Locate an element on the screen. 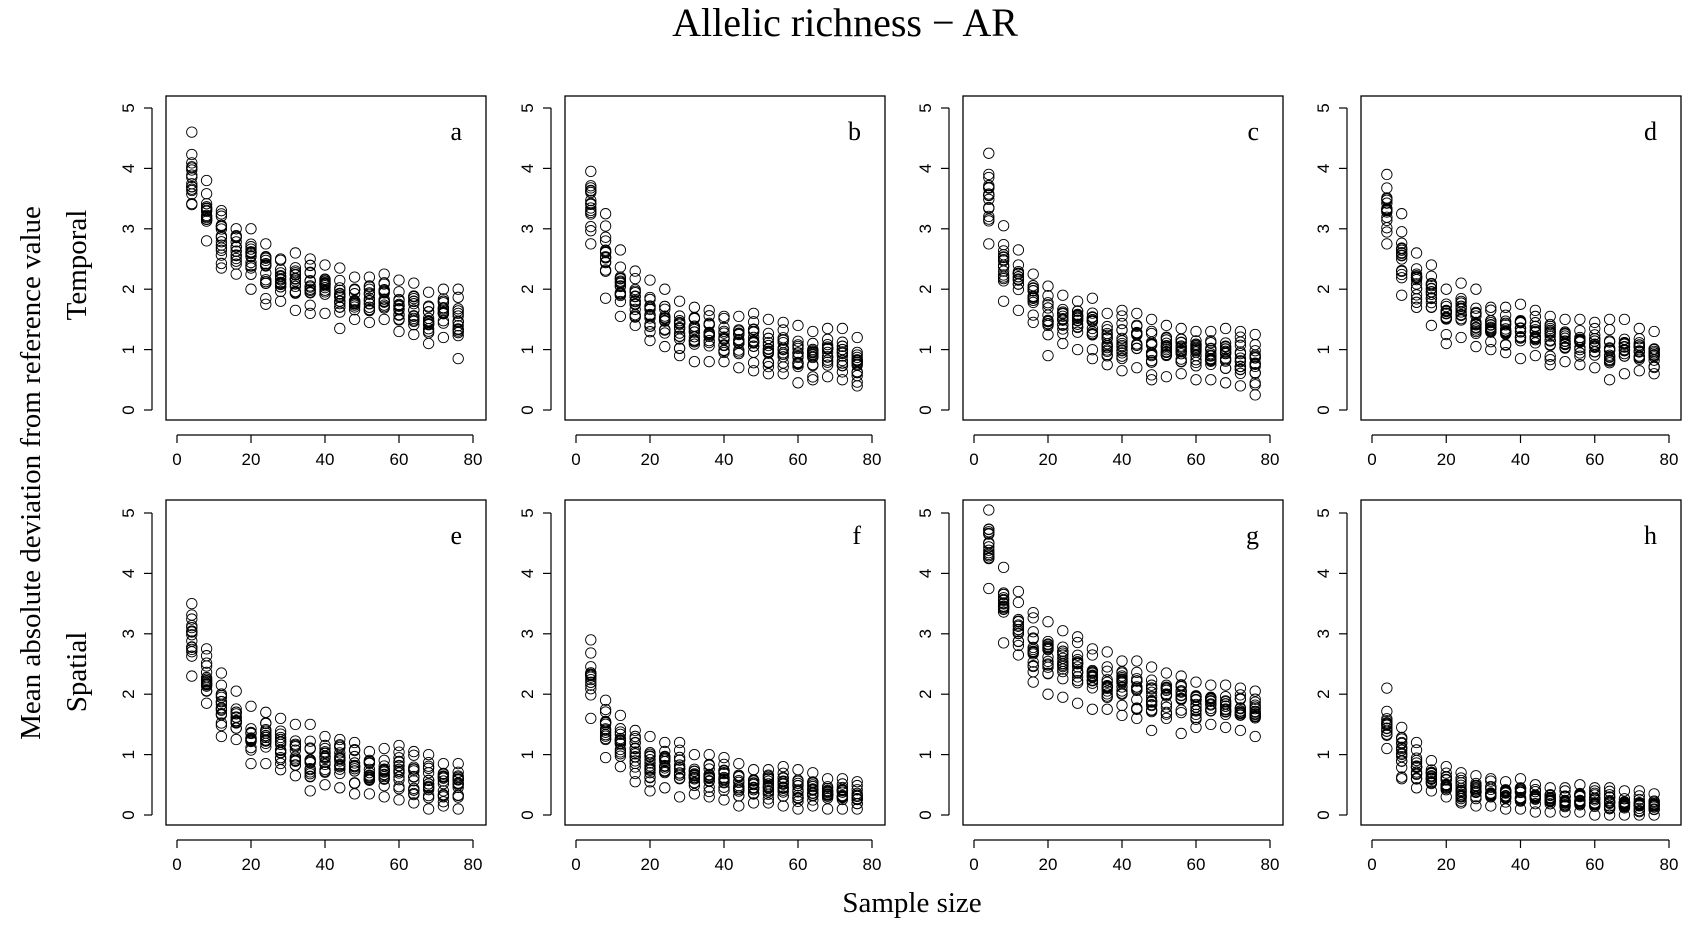  panel-d: 0 1 2 3 4 5 0 20 40 60 80 d is located at coordinates (1498, 282).